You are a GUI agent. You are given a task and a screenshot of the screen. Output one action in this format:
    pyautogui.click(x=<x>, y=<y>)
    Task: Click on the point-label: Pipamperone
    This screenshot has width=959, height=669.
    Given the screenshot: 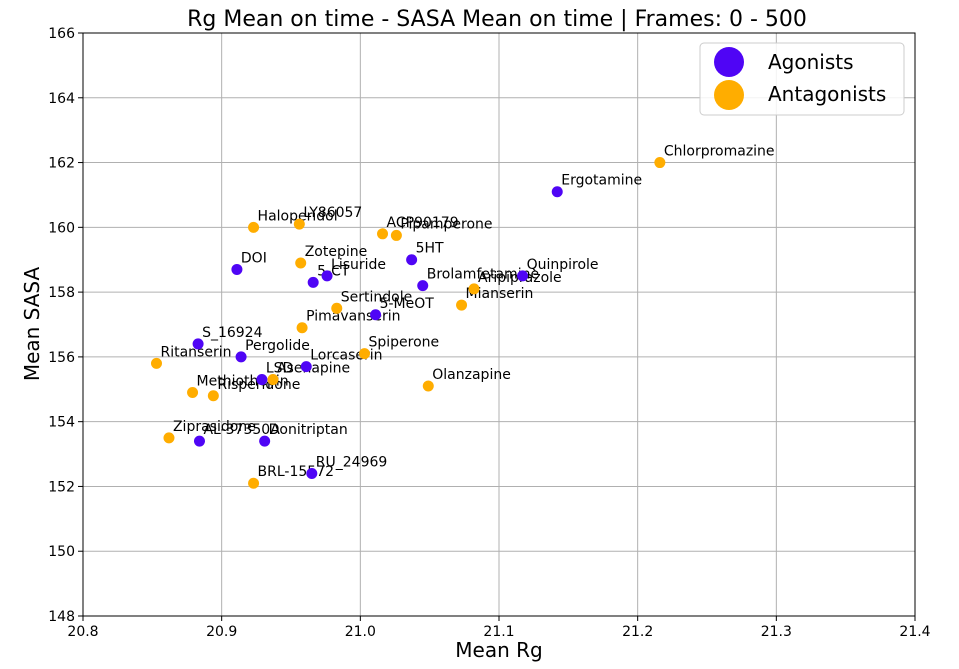 What is the action you would take?
    pyautogui.click(x=446, y=224)
    